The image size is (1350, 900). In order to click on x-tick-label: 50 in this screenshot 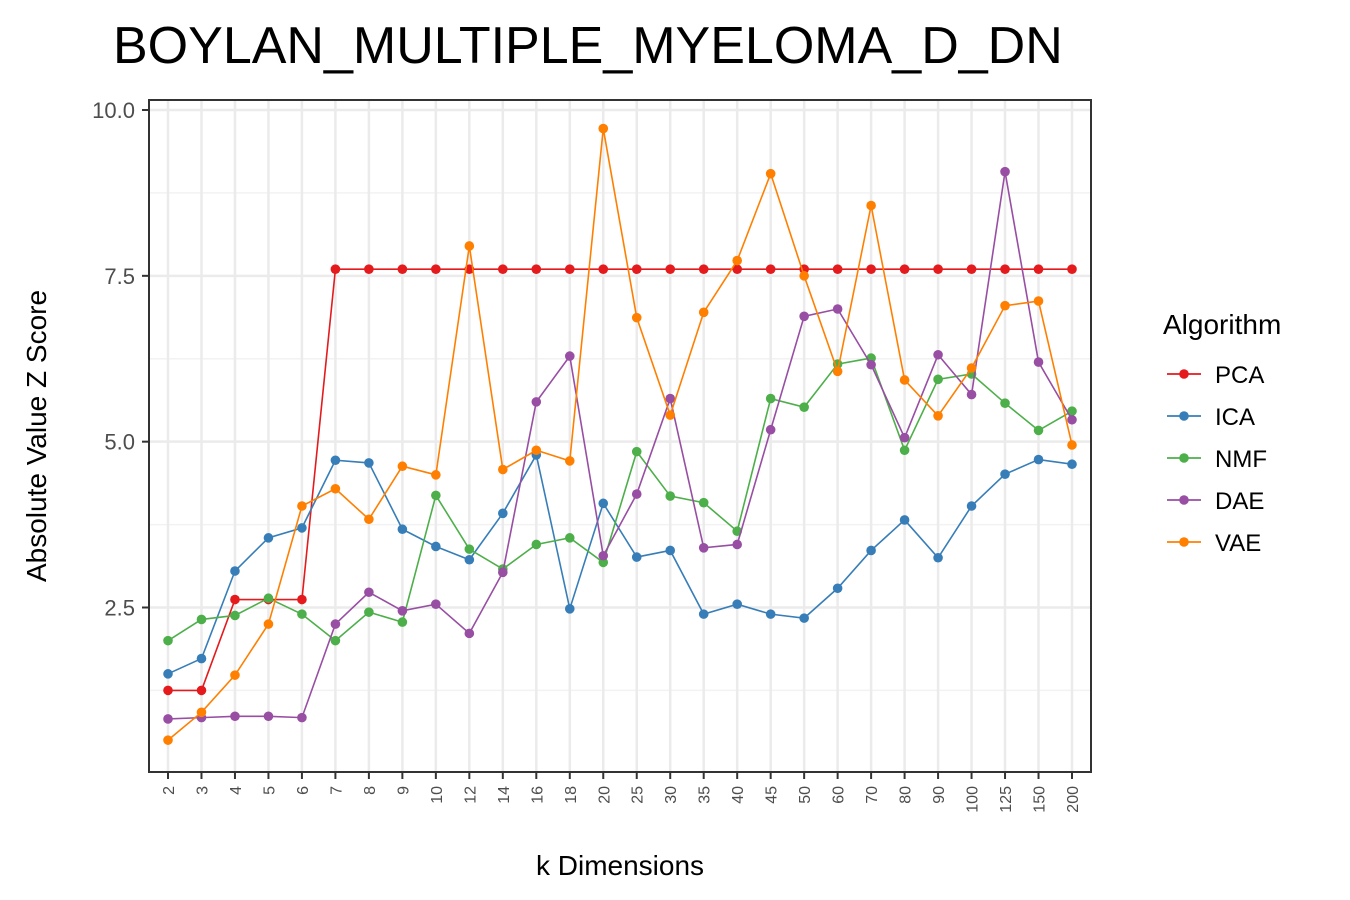, I will do `click(805, 795)`.